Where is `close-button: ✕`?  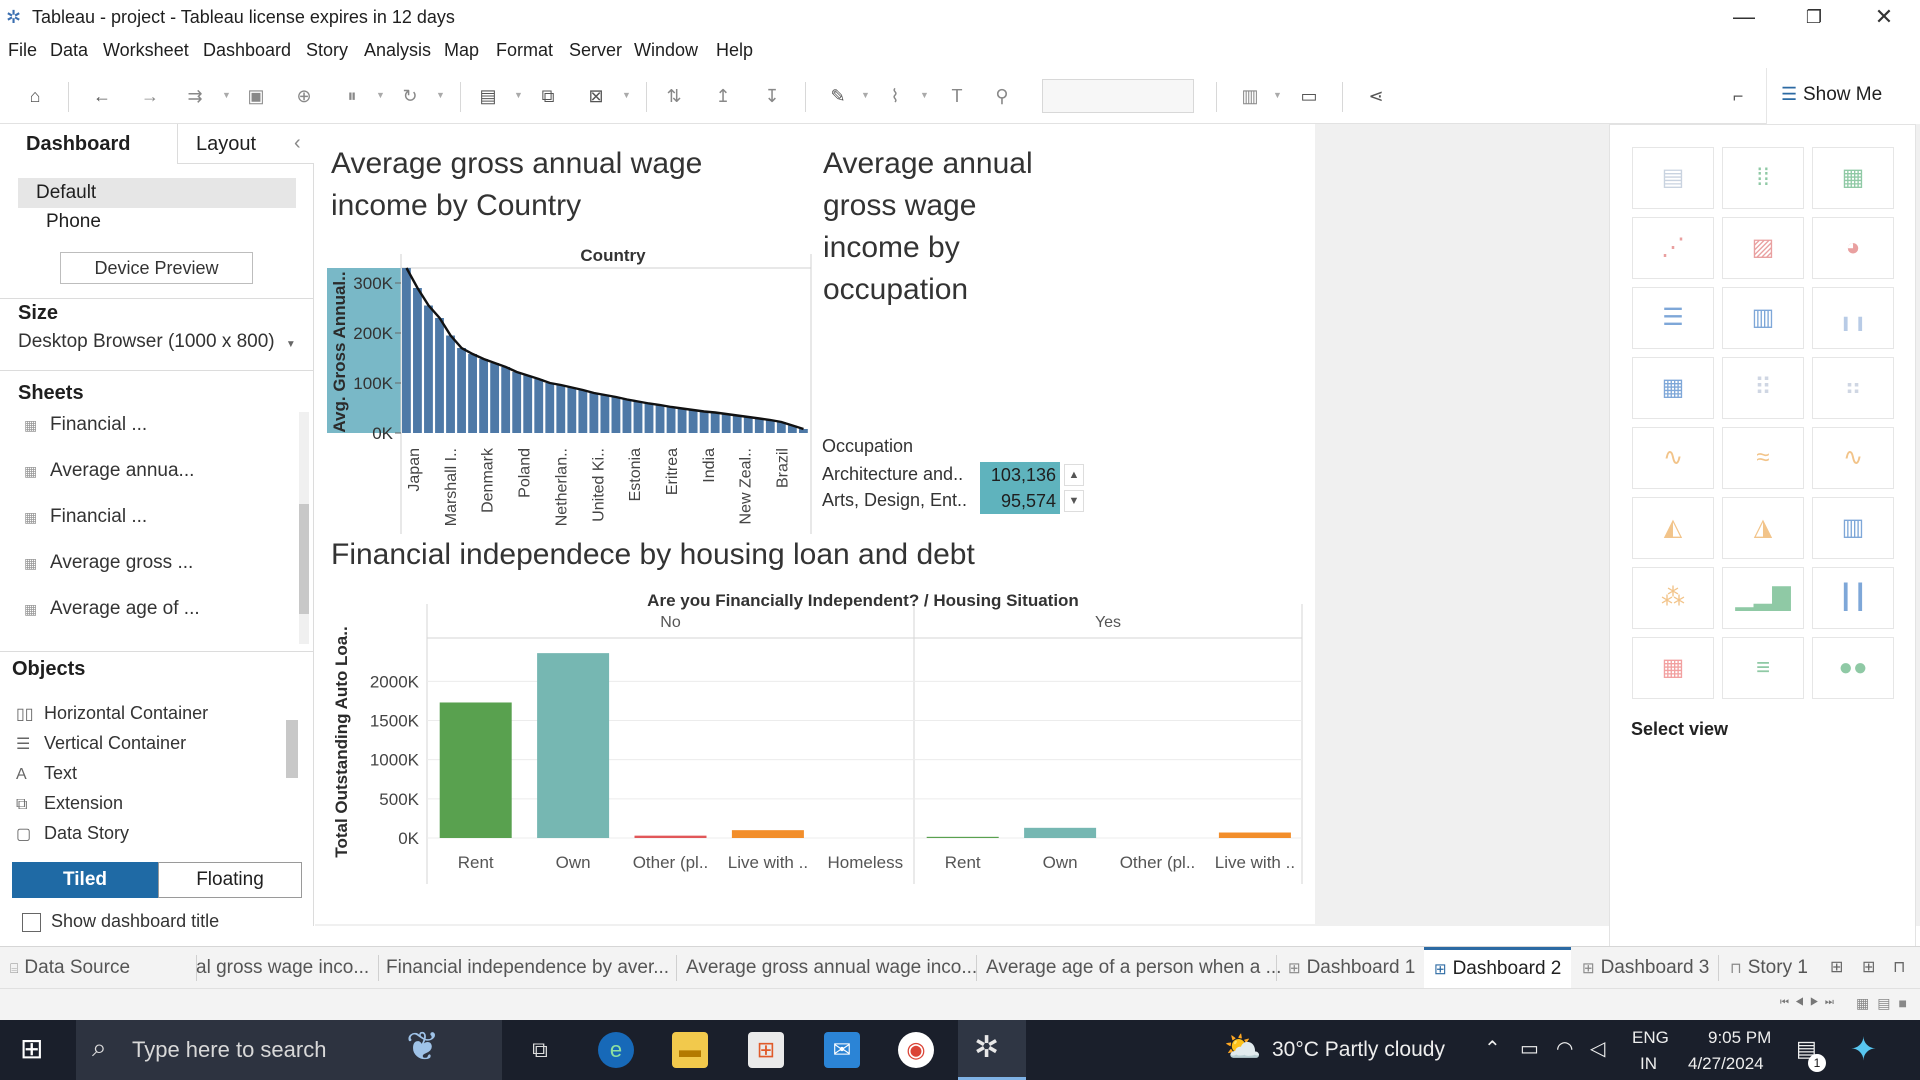 close-button: ✕ is located at coordinates (1884, 16).